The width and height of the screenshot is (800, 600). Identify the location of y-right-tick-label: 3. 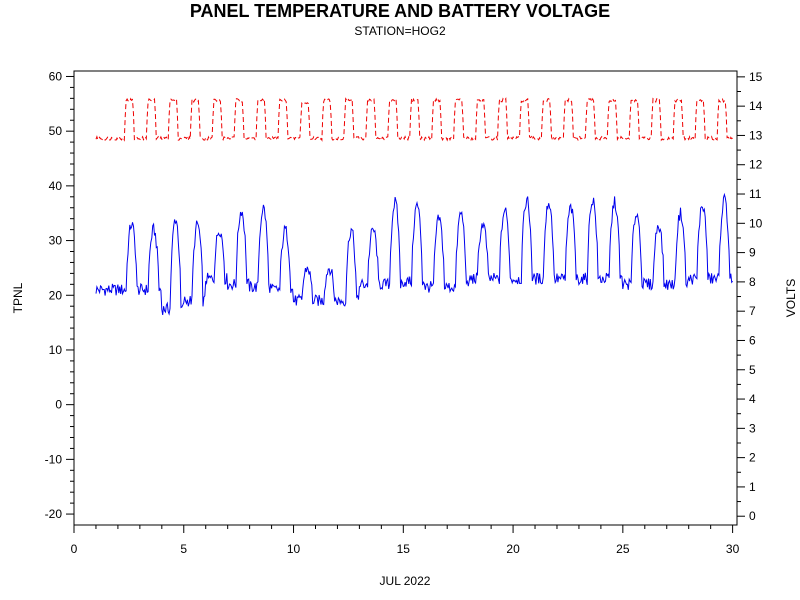
(752, 428).